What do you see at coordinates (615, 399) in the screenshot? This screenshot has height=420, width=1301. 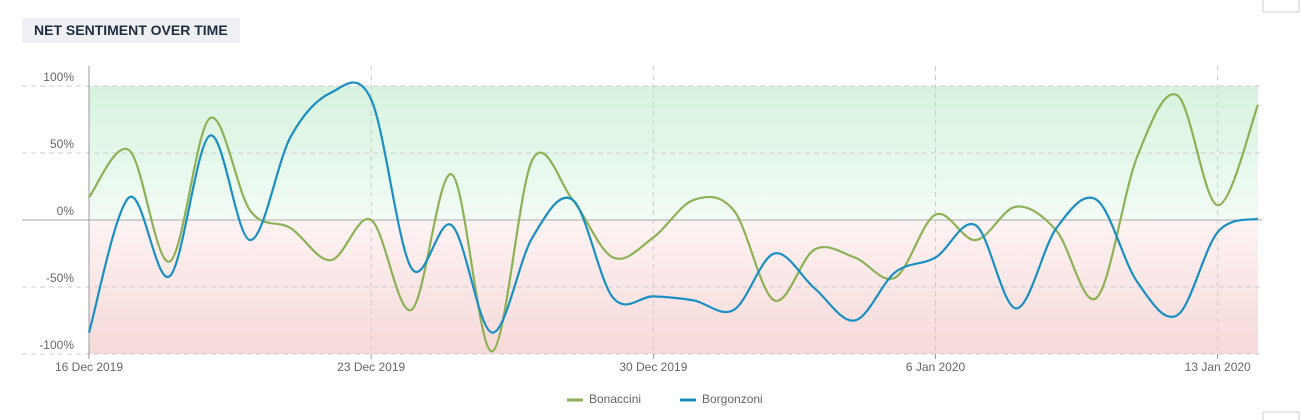 I see `legend-label: Bonaccini` at bounding box center [615, 399].